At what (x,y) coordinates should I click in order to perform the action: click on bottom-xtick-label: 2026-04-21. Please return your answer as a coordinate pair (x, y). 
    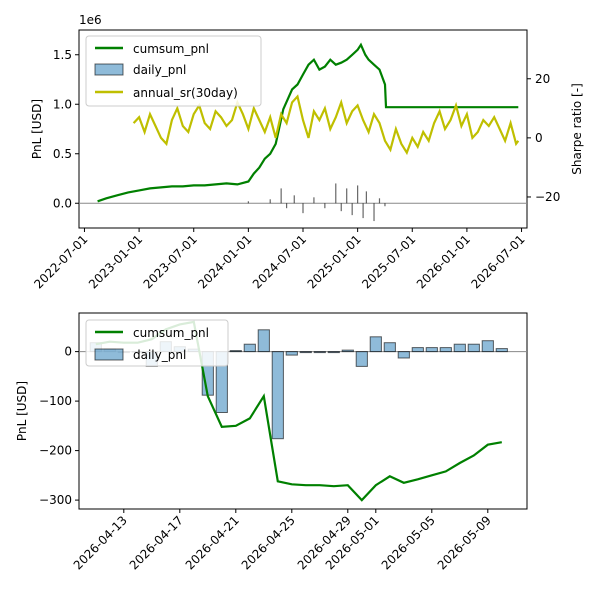
    Looking at the image, I should click on (212, 542).